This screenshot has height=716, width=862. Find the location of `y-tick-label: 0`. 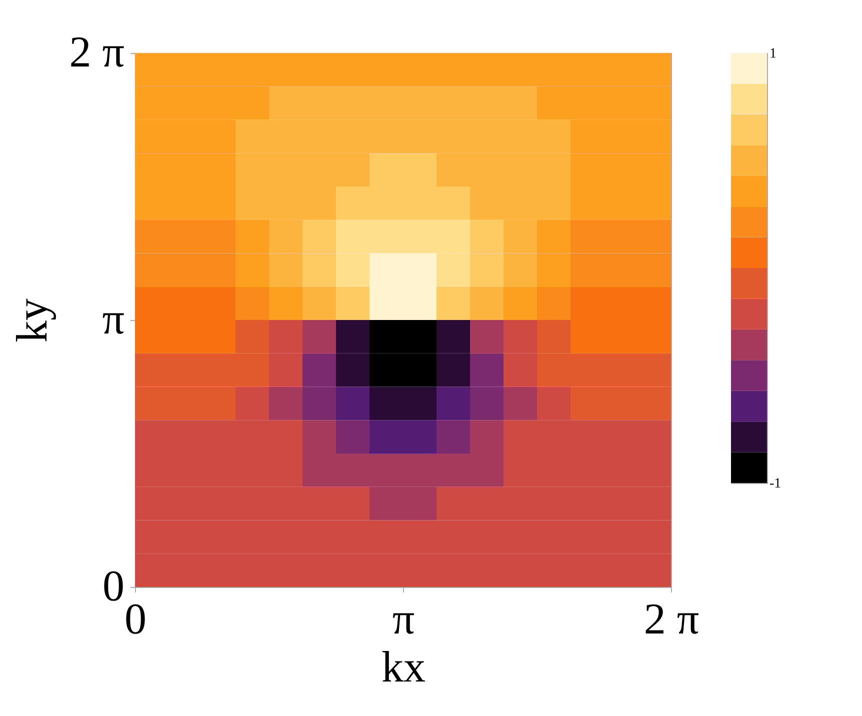

y-tick-label: 0 is located at coordinates (113, 586).